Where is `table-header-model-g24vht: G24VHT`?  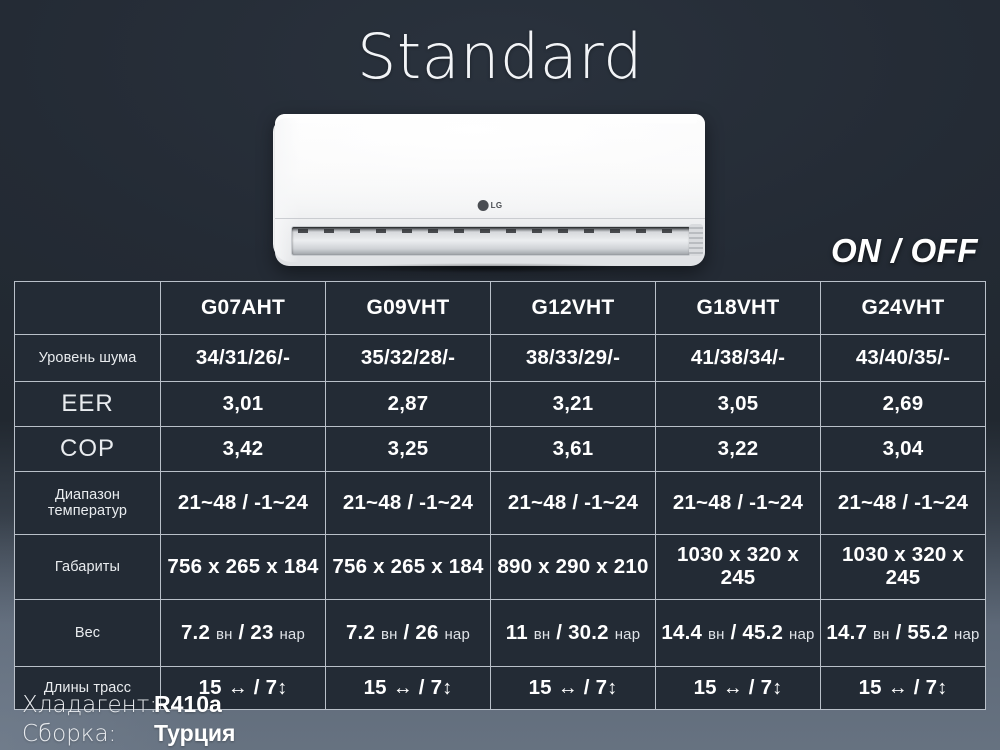 table-header-model-g24vht: G24VHT is located at coordinates (903, 308).